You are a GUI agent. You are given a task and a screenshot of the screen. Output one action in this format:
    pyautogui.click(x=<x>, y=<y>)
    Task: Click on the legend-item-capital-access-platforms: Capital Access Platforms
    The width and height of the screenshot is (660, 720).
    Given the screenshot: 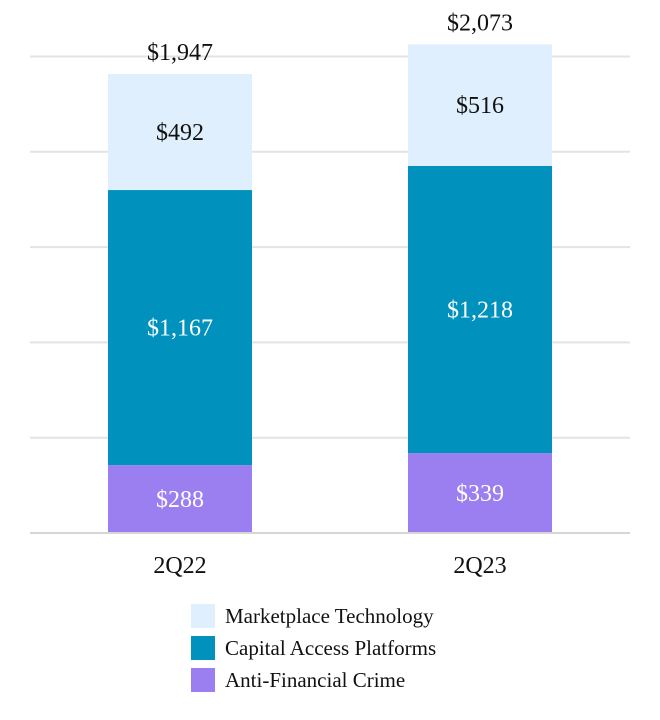 What is the action you would take?
    pyautogui.click(x=313, y=648)
    